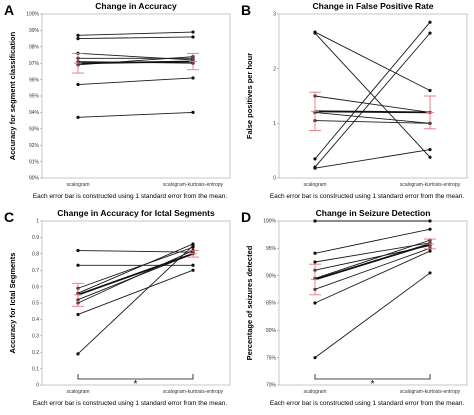 The image size is (474, 415). I want to click on y-tick-label: 96%, so click(34, 80).